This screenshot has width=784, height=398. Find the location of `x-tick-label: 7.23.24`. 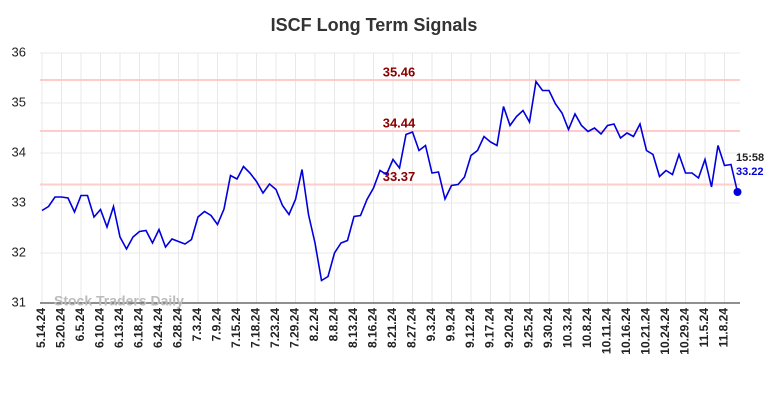

x-tick-label: 7.23.24 is located at coordinates (275, 328).